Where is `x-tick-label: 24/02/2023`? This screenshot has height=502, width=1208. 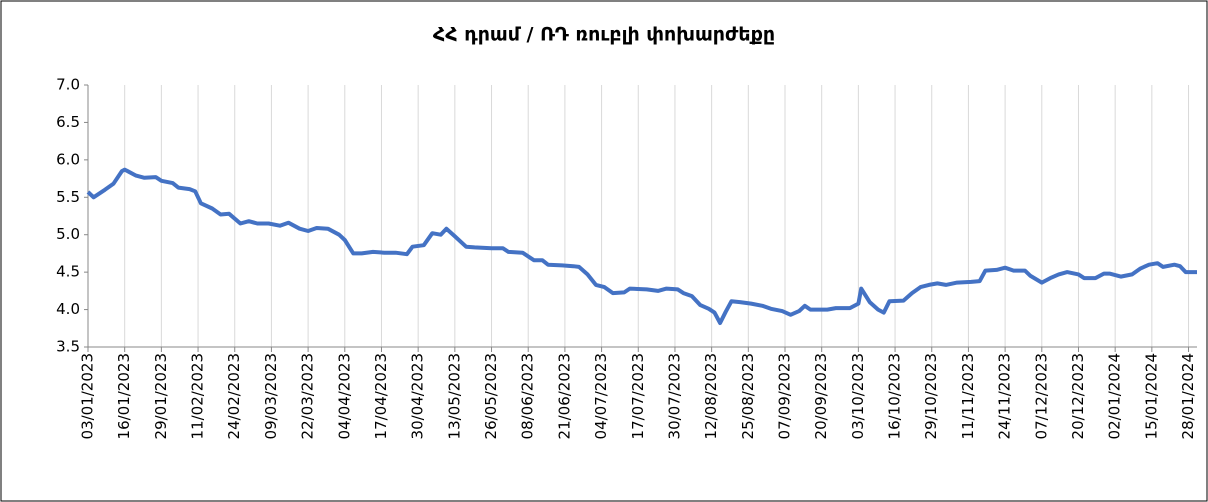
x-tick-label: 24/02/2023 is located at coordinates (234, 396).